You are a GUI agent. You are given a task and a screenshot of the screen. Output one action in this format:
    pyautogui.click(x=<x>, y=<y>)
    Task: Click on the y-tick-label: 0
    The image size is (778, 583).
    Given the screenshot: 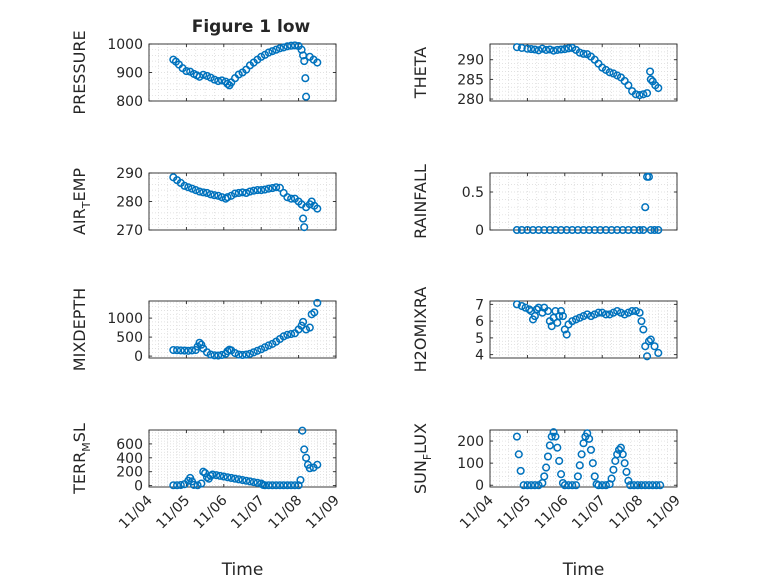 What is the action you would take?
    pyautogui.click(x=138, y=487)
    